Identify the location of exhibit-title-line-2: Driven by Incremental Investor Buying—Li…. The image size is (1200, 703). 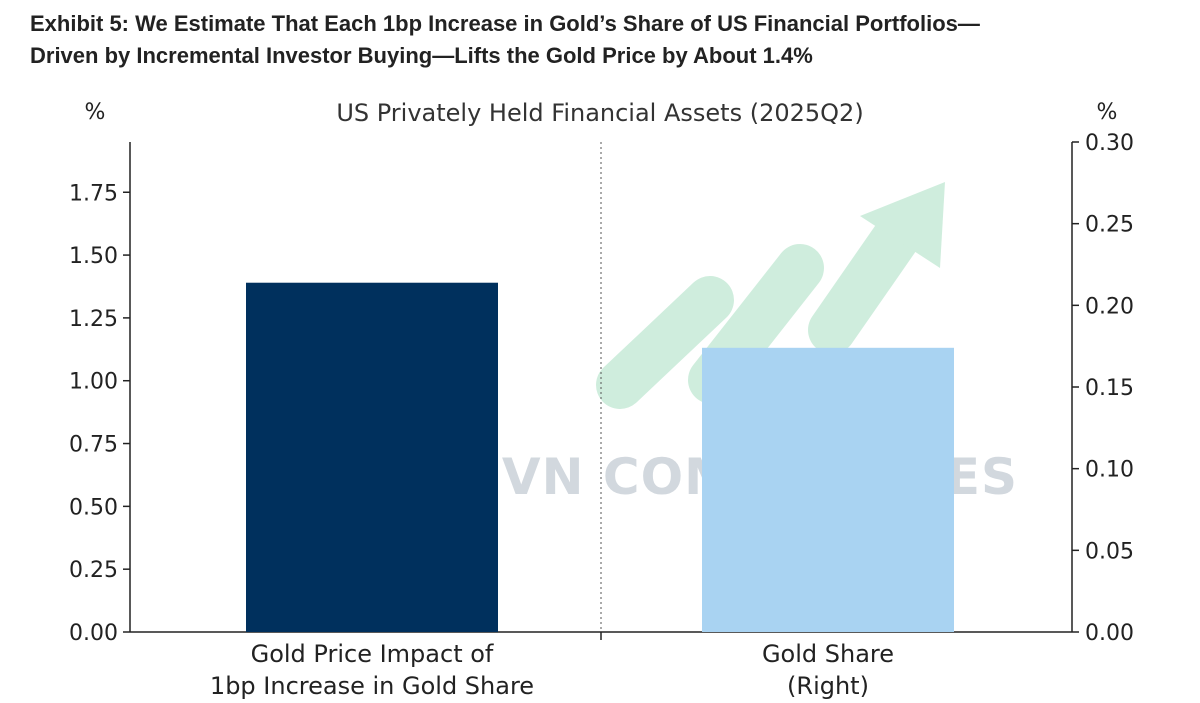
(421, 55).